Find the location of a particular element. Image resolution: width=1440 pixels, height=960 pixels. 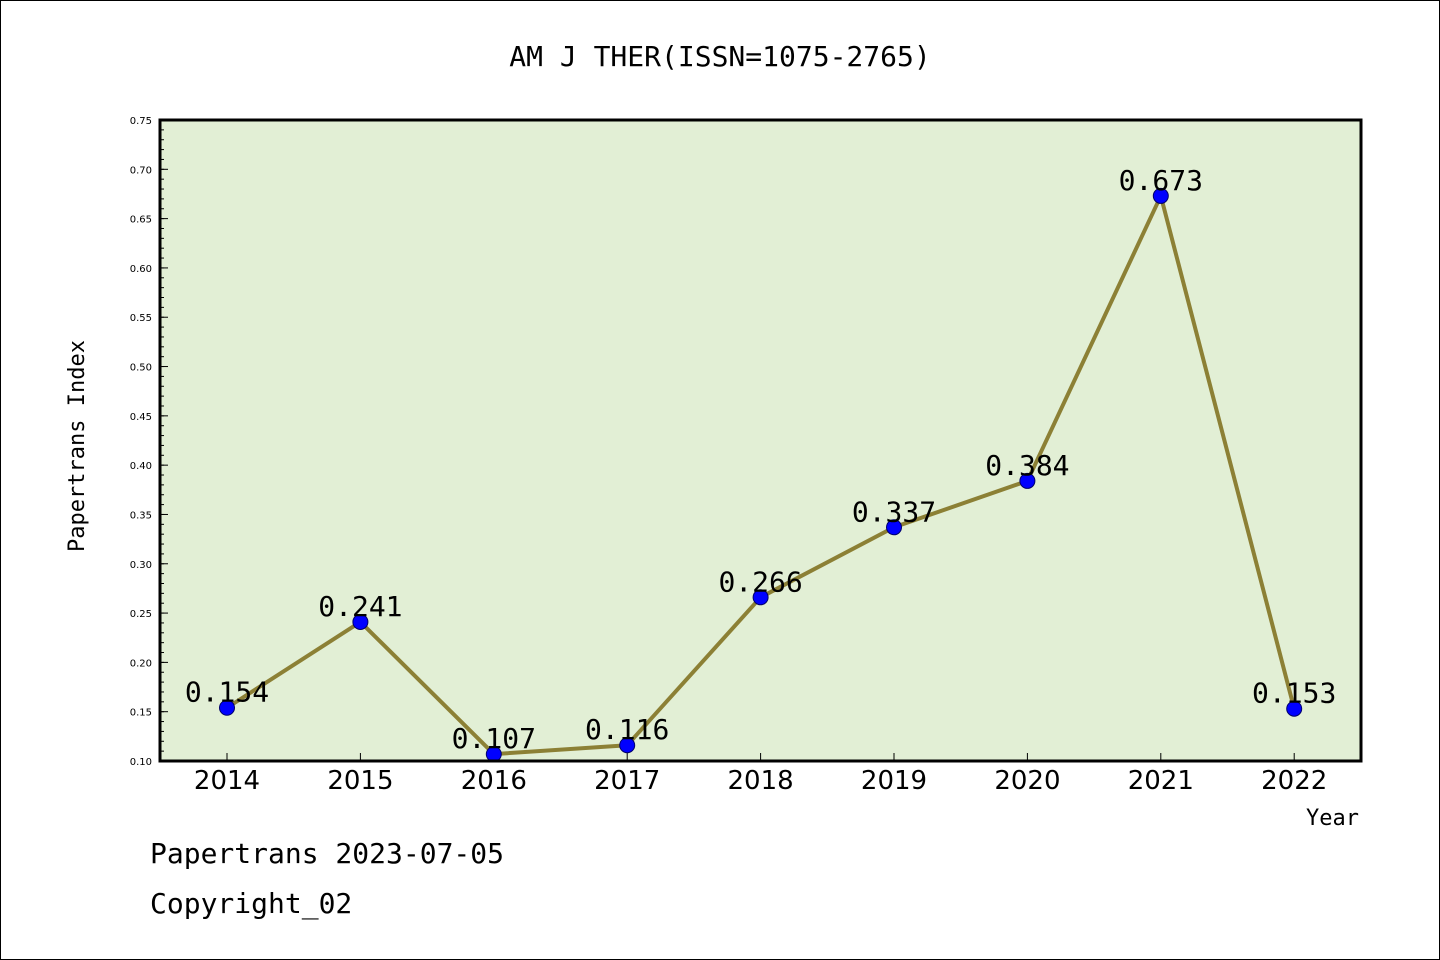

x-tick-label: 2019 is located at coordinates (894, 781).